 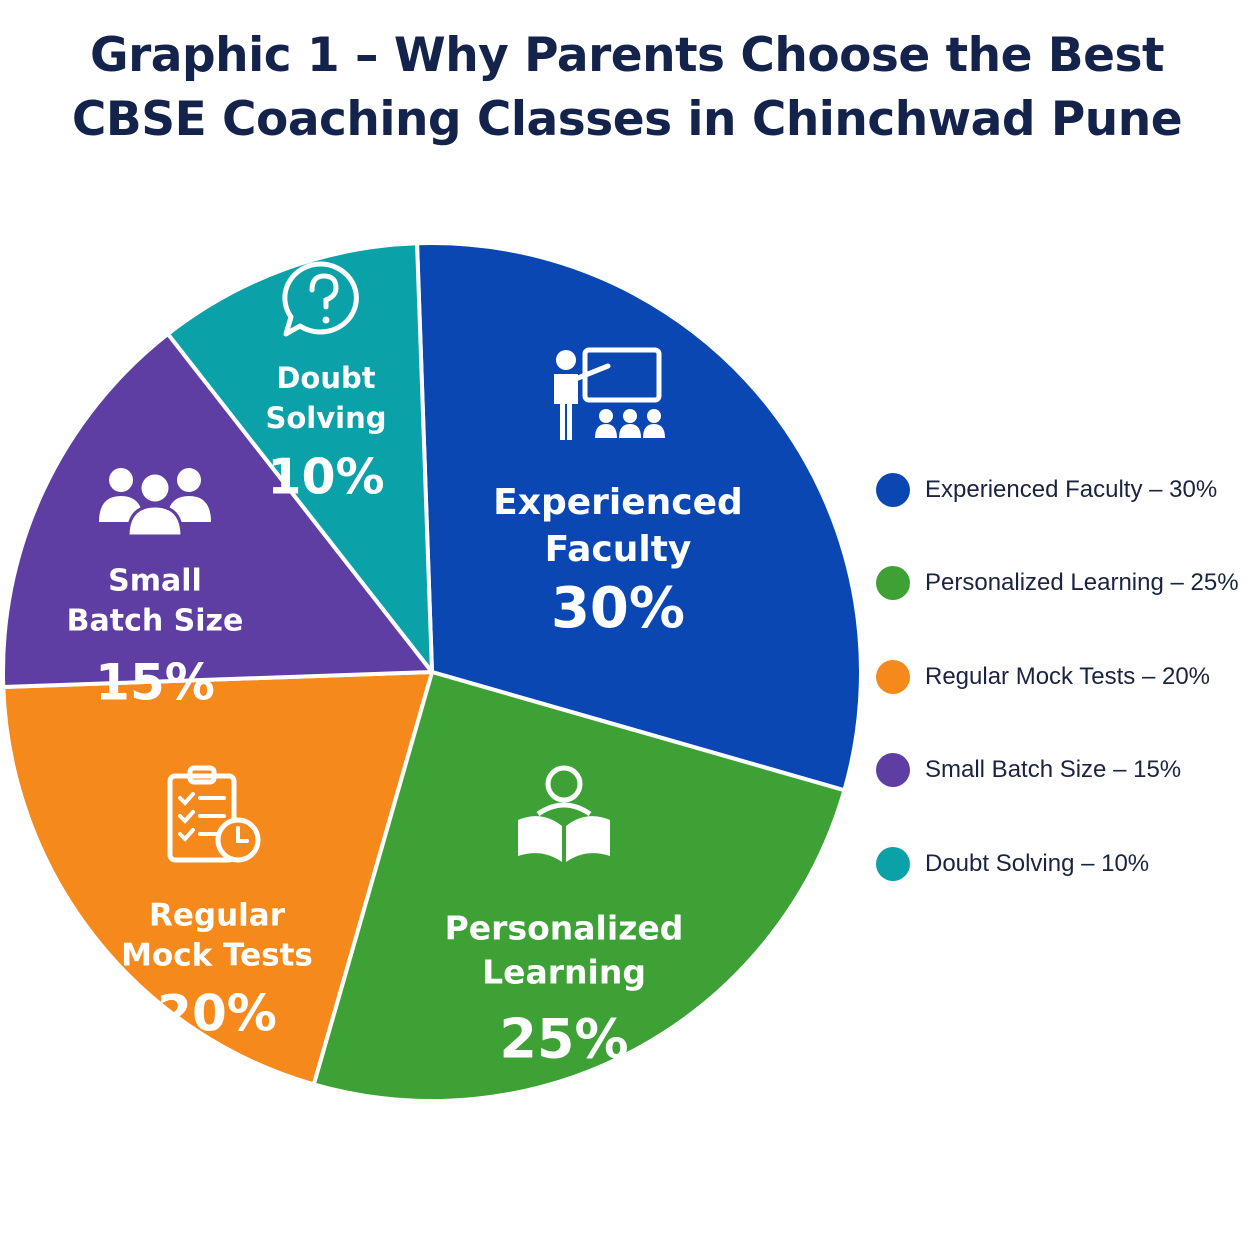 I want to click on teacher-icon, so click(x=609, y=393).